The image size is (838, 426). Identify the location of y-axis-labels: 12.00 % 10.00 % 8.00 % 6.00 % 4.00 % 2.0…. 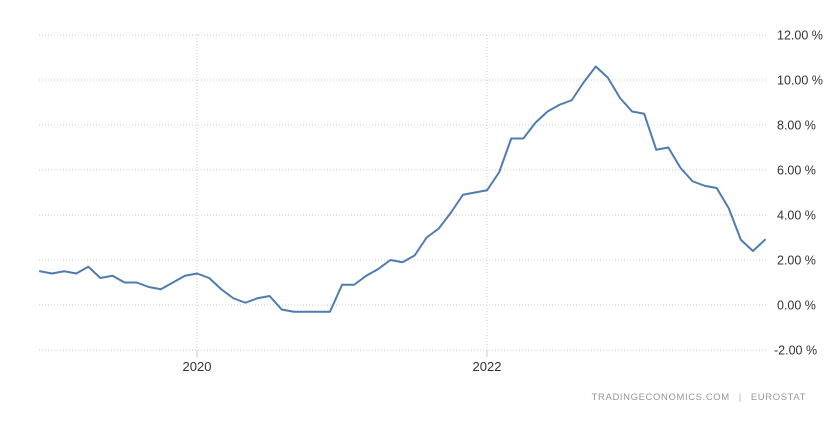
(798, 192).